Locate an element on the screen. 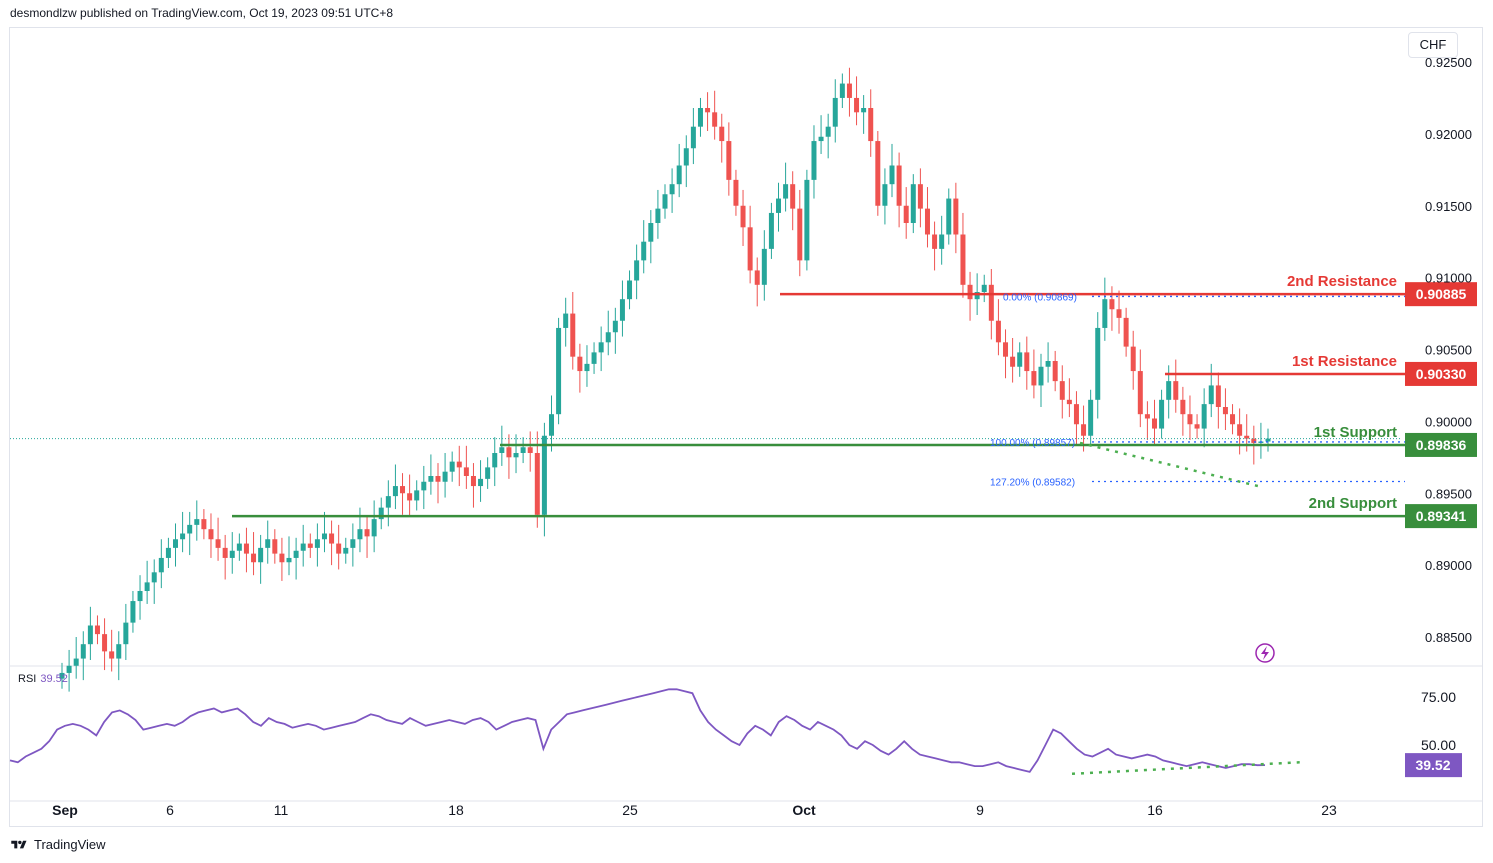  rsi-tick-label: 50.00 is located at coordinates (1438, 745).